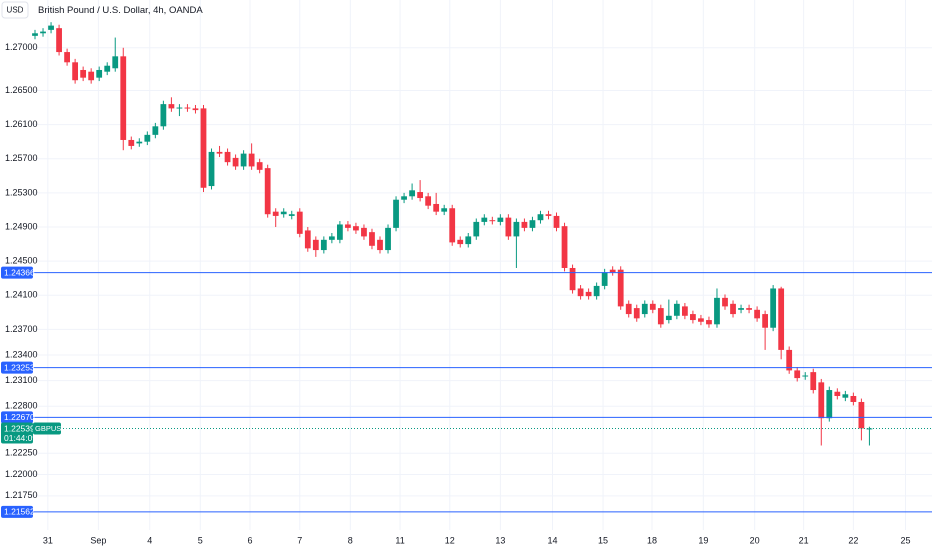 The image size is (932, 550). I want to click on last-price-label: 1.22539, so click(19, 428).